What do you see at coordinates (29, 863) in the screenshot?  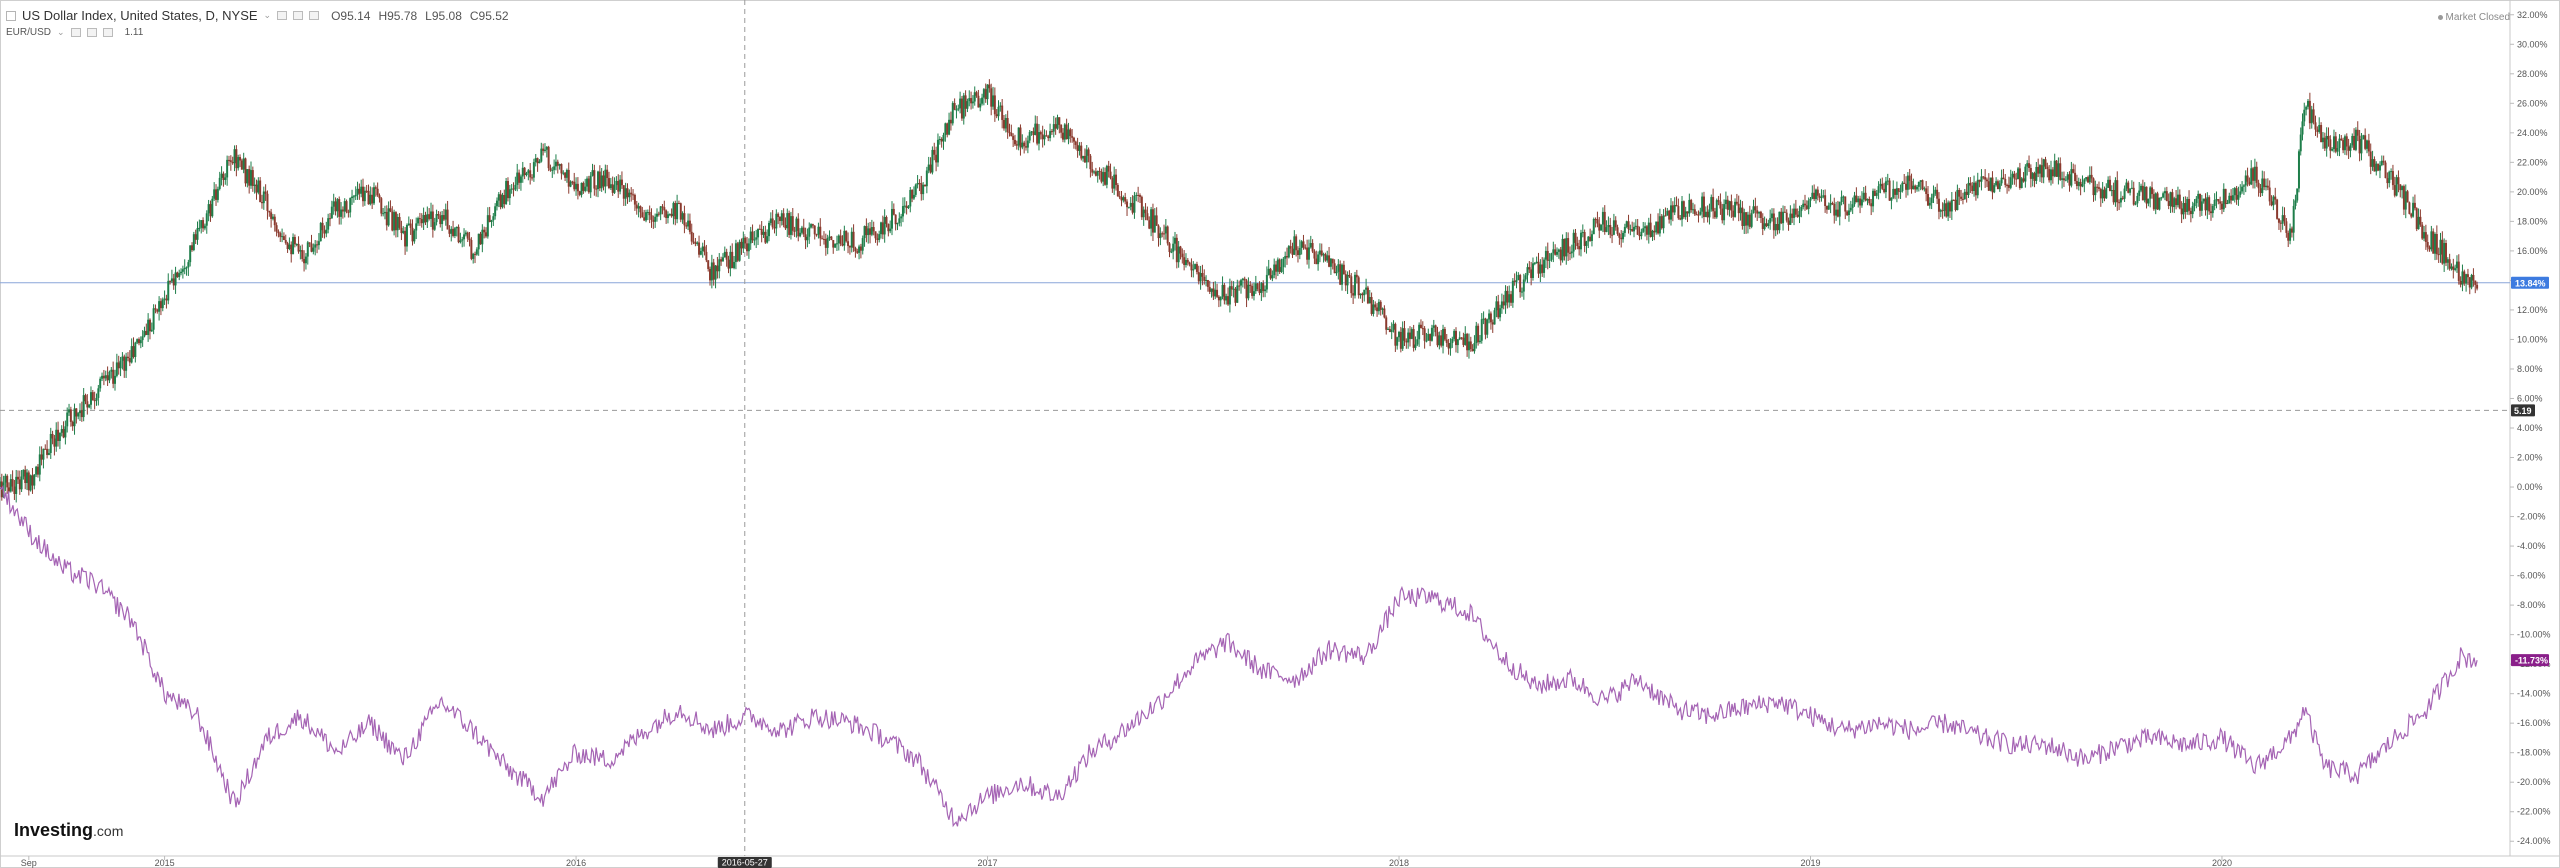 I see `x-tick-label: Sep` at bounding box center [29, 863].